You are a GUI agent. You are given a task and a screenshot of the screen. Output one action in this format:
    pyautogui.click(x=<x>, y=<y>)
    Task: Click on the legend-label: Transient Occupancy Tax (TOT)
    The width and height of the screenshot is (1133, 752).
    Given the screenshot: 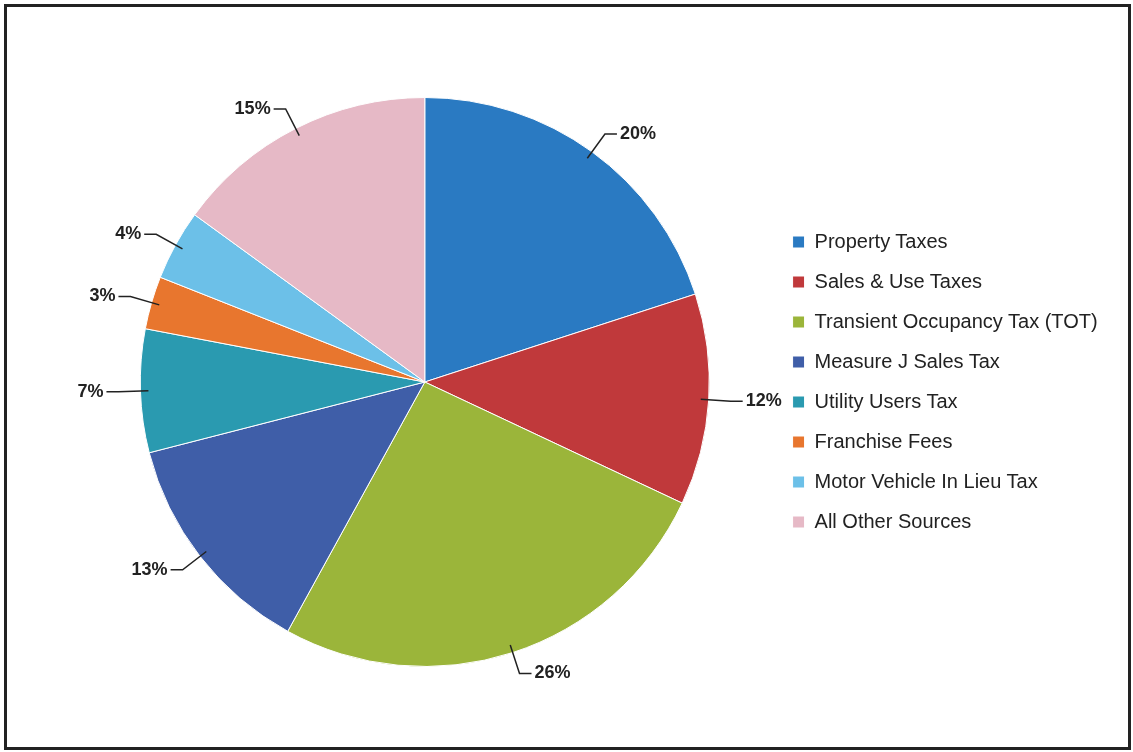 What is the action you would take?
    pyautogui.click(x=956, y=320)
    